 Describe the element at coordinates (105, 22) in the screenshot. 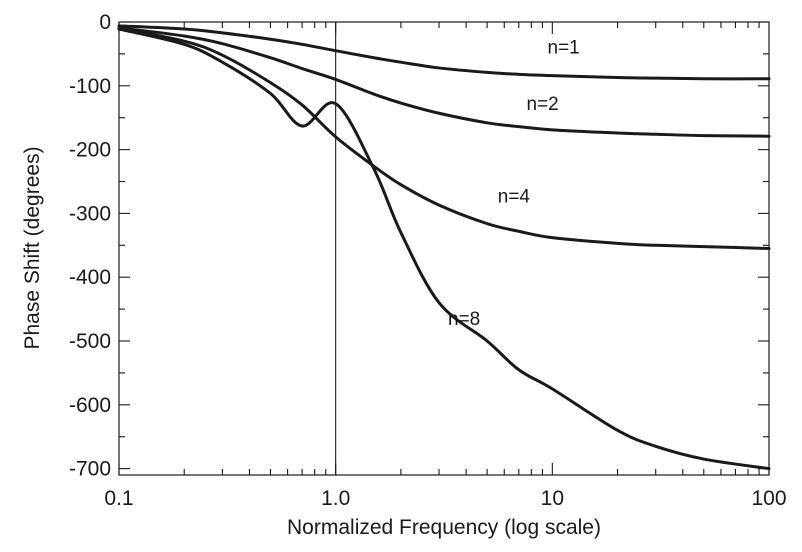

I see `y-tick-label: 0` at that location.